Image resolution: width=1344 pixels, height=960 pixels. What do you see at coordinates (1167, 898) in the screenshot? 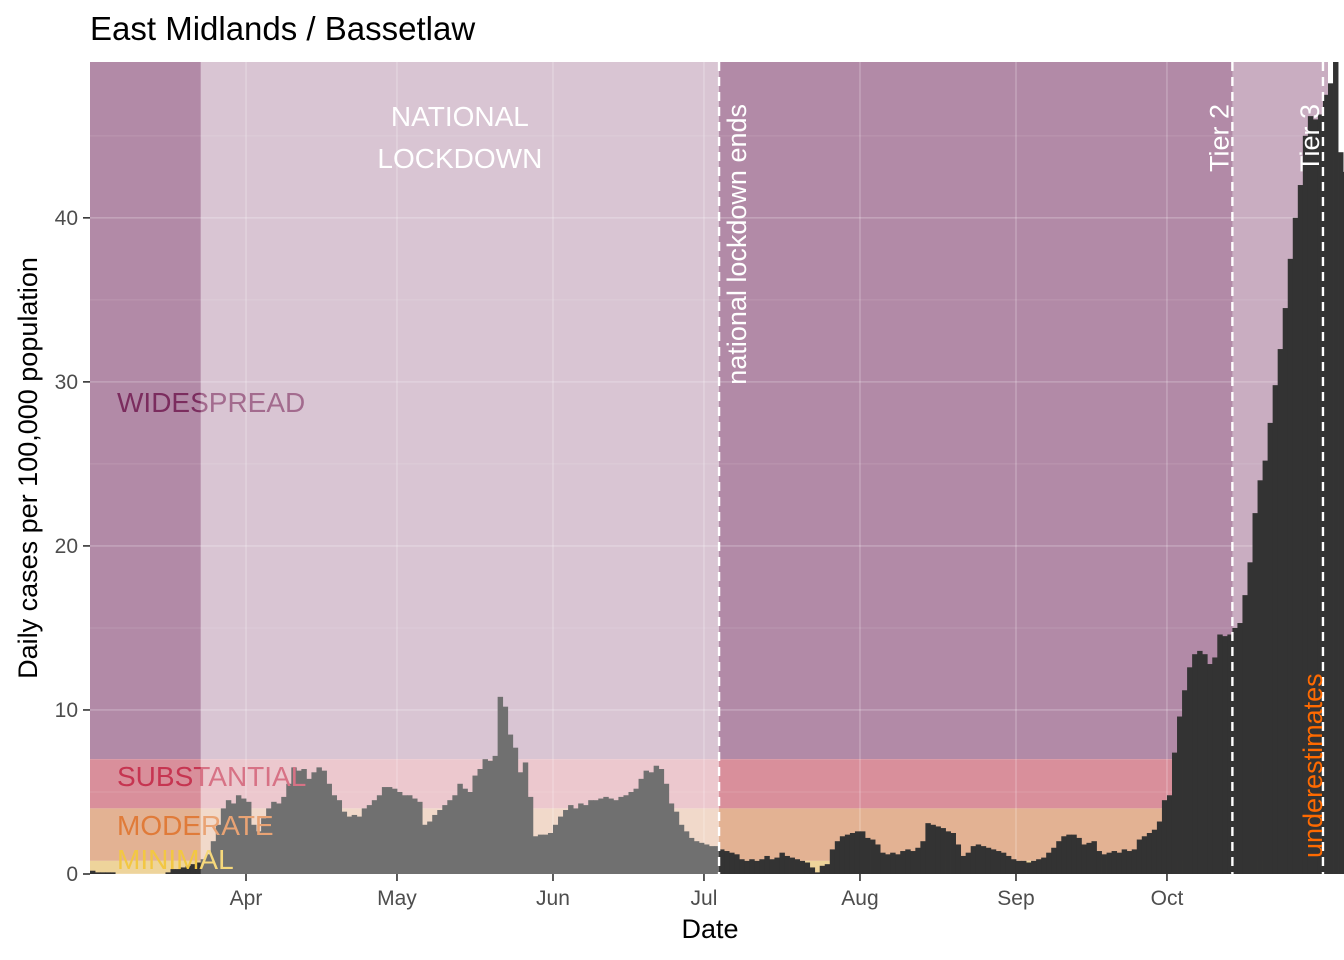
I see `x-tick-label: Oct` at bounding box center [1167, 898].